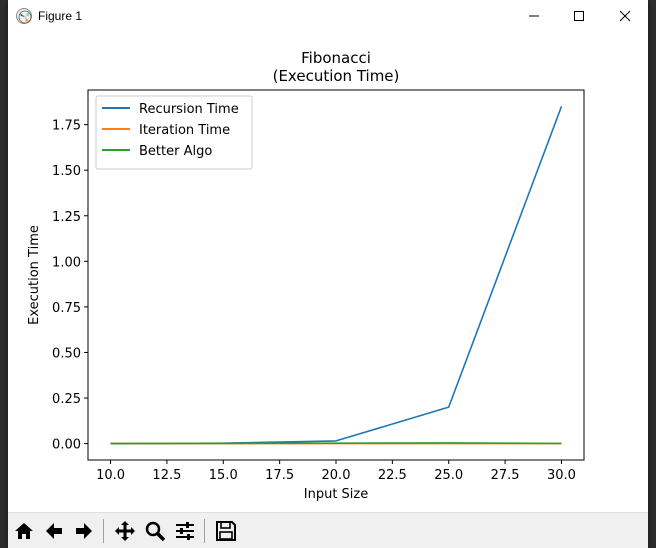 The width and height of the screenshot is (656, 548). What do you see at coordinates (505, 475) in the screenshot?
I see `x-tick-label: 27.5` at bounding box center [505, 475].